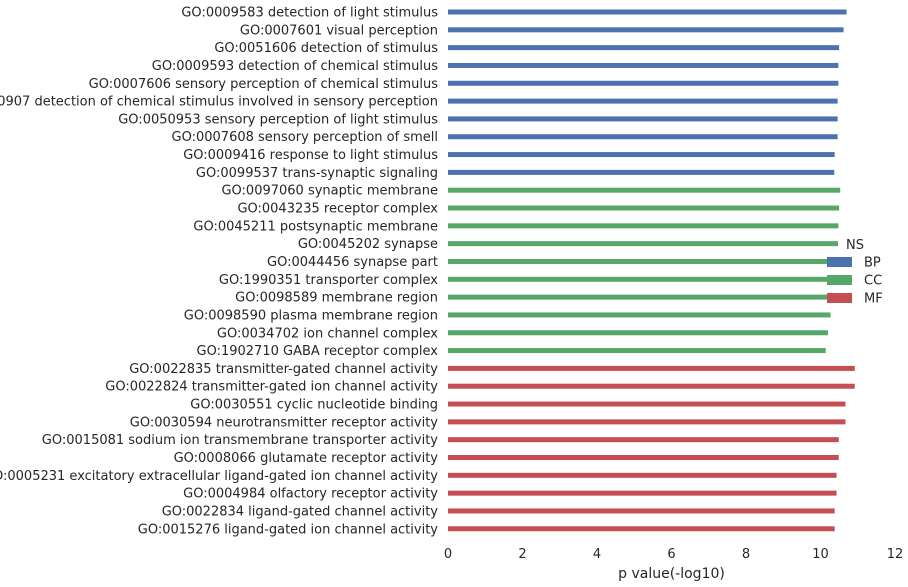 This screenshot has height=587, width=908. What do you see at coordinates (326, 48) in the screenshot?
I see `category-label: GO:0051606 detection of stimulus` at bounding box center [326, 48].